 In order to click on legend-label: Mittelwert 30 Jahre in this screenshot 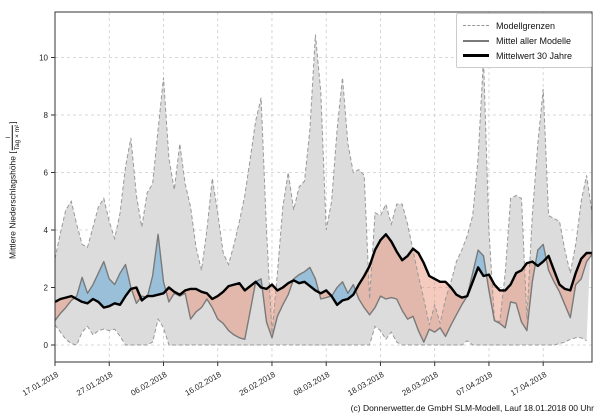, I will do `click(534, 55)`.